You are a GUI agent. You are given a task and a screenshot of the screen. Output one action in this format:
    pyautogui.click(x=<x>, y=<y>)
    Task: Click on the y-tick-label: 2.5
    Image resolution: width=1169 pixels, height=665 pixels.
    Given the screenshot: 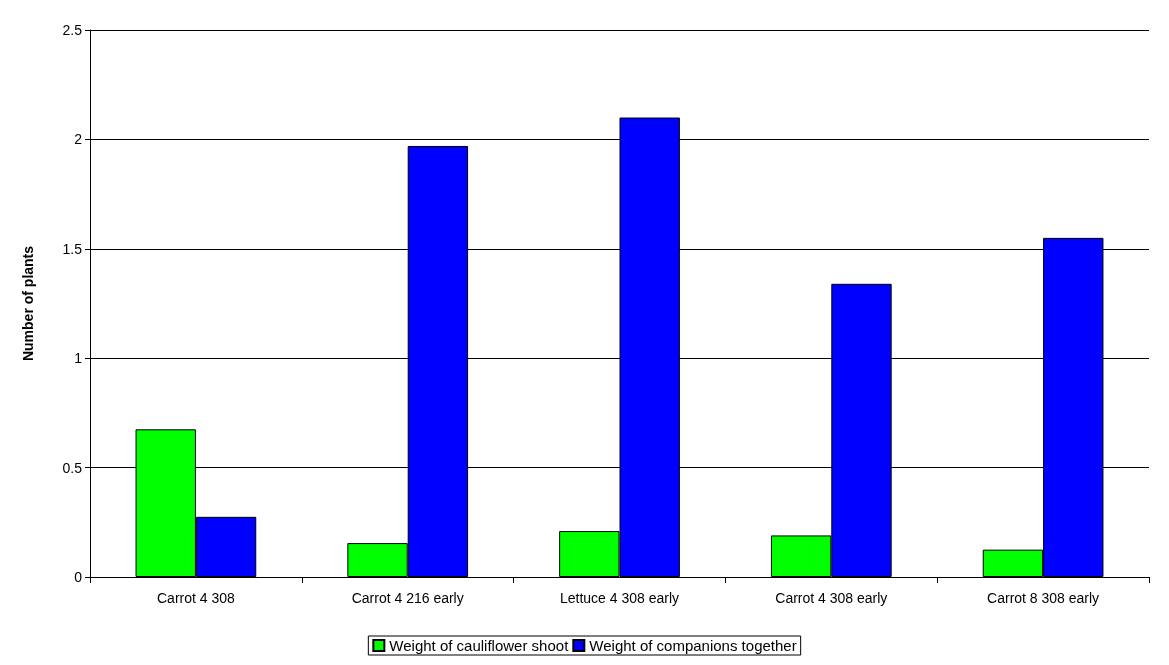 What is the action you would take?
    pyautogui.click(x=72, y=30)
    